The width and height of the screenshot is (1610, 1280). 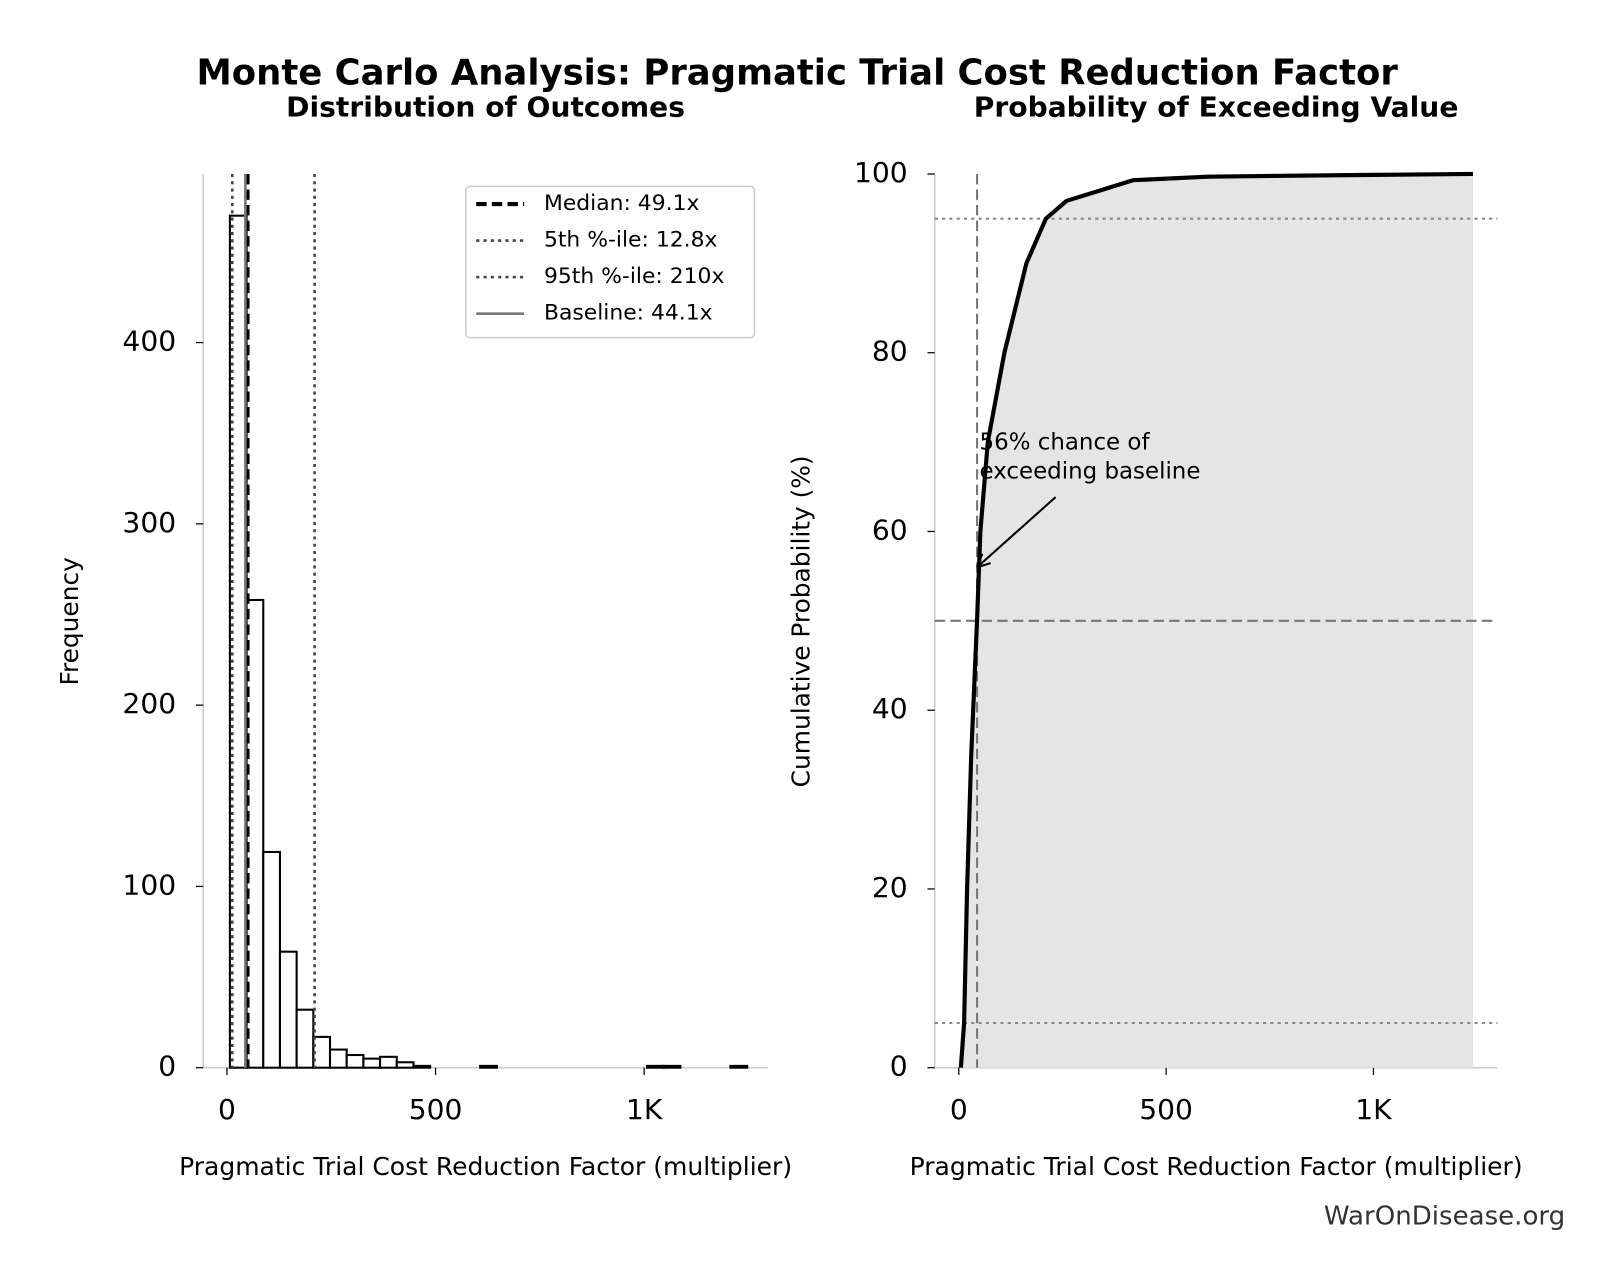 I want to click on y-axis-label: Frequency, so click(x=69, y=621).